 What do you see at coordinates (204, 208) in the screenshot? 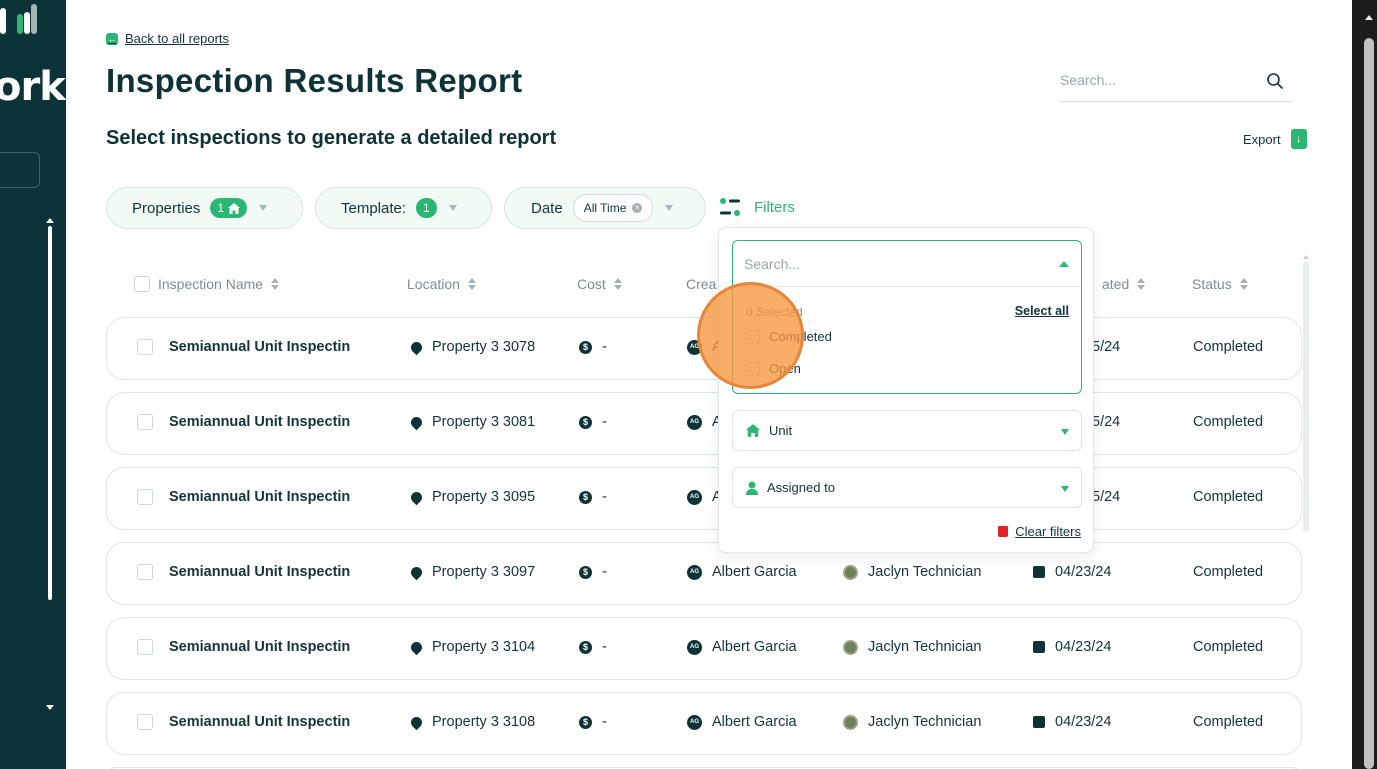
I see `properties-filter-chip: Properties 1` at bounding box center [204, 208].